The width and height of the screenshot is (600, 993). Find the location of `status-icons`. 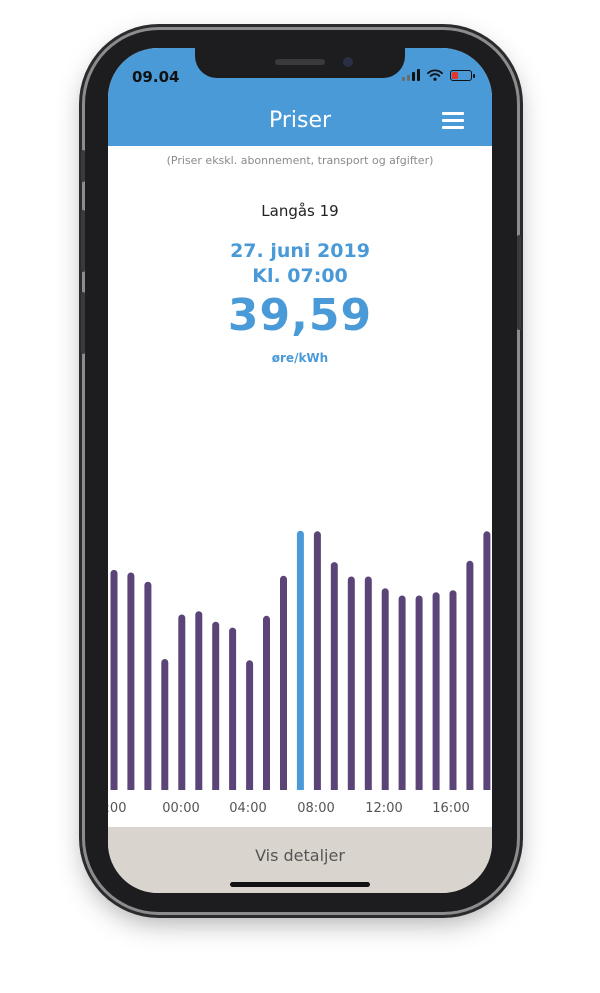

status-icons is located at coordinates (438, 75).